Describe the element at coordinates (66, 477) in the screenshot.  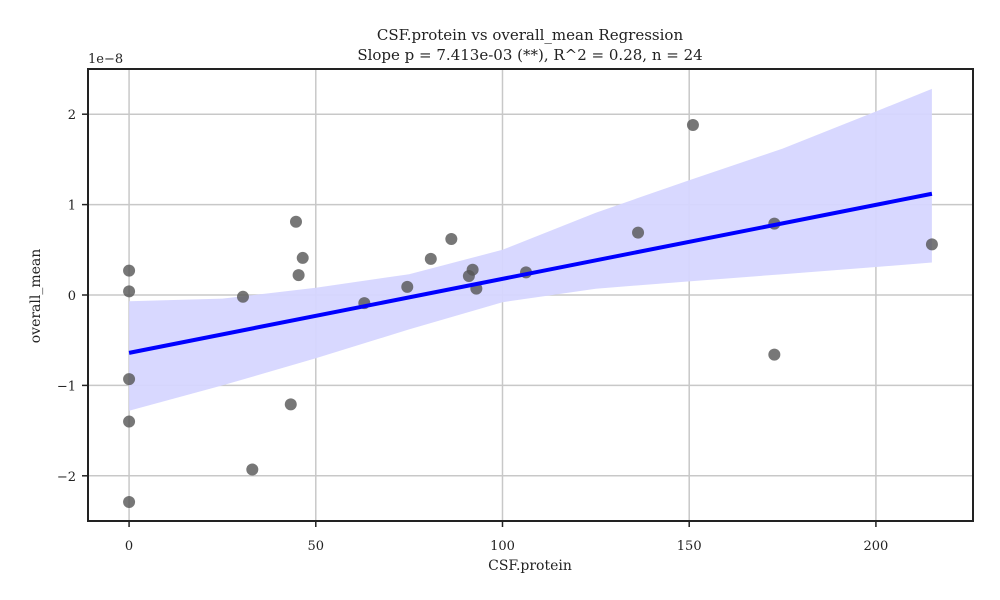
I see `y-tick-label-0: −2` at that location.